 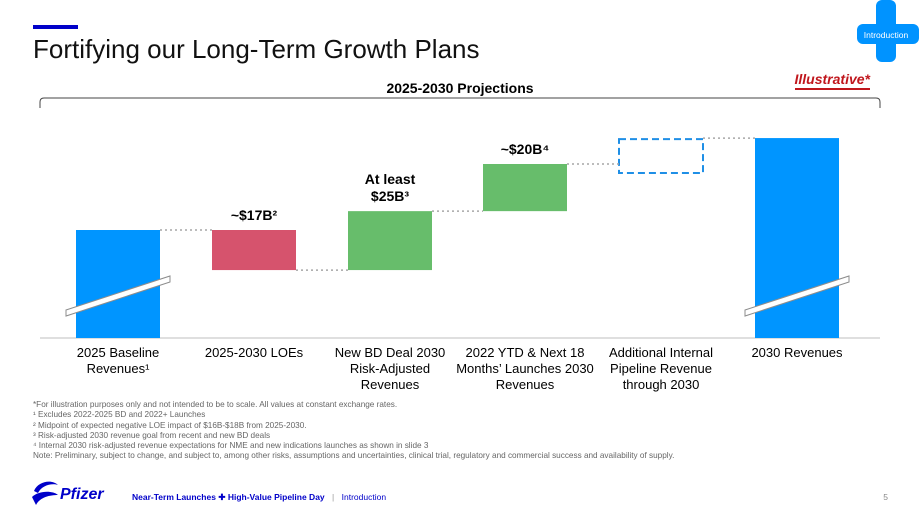 I want to click on footer-event-part2: High-Value Pipeline Day, so click(x=276, y=497).